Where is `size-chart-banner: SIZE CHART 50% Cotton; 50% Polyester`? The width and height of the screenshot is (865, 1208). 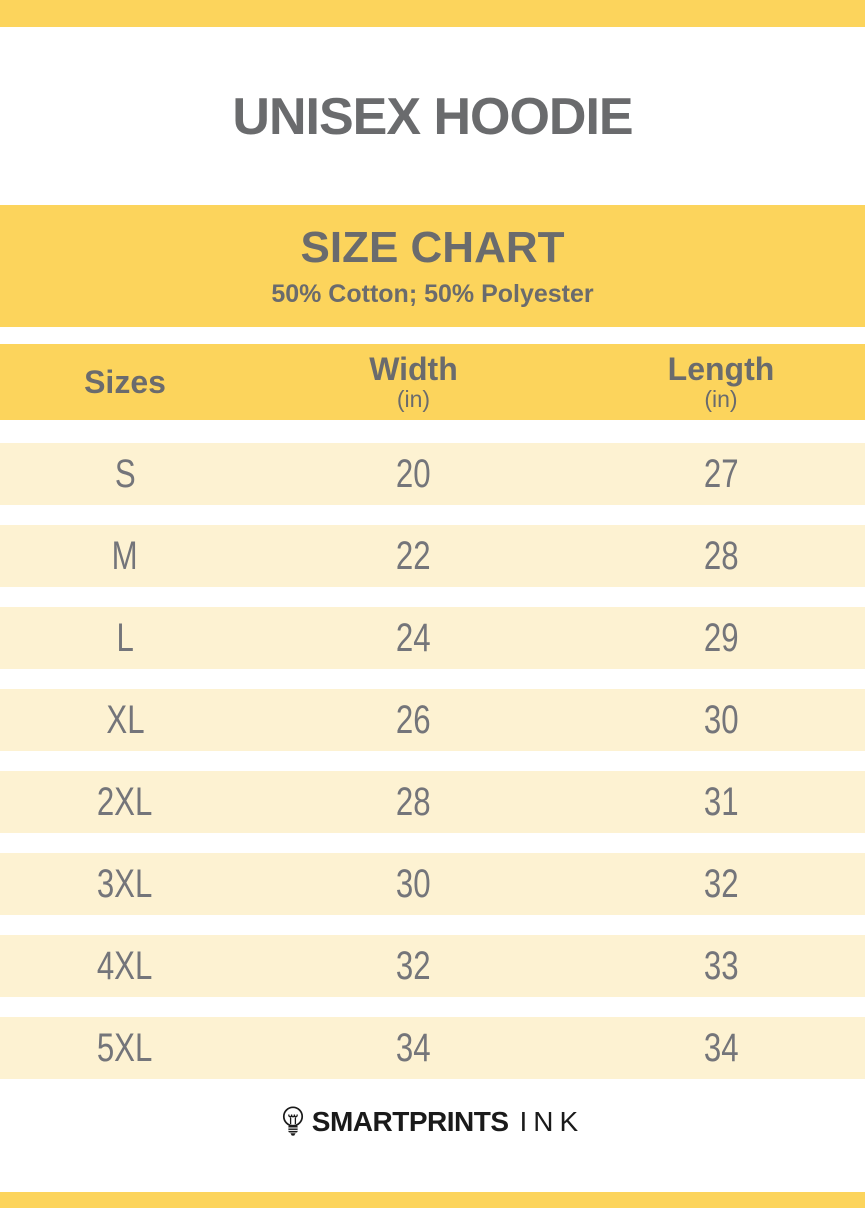
size-chart-banner: SIZE CHART 50% Cotton; 50% Polyester is located at coordinates (432, 266).